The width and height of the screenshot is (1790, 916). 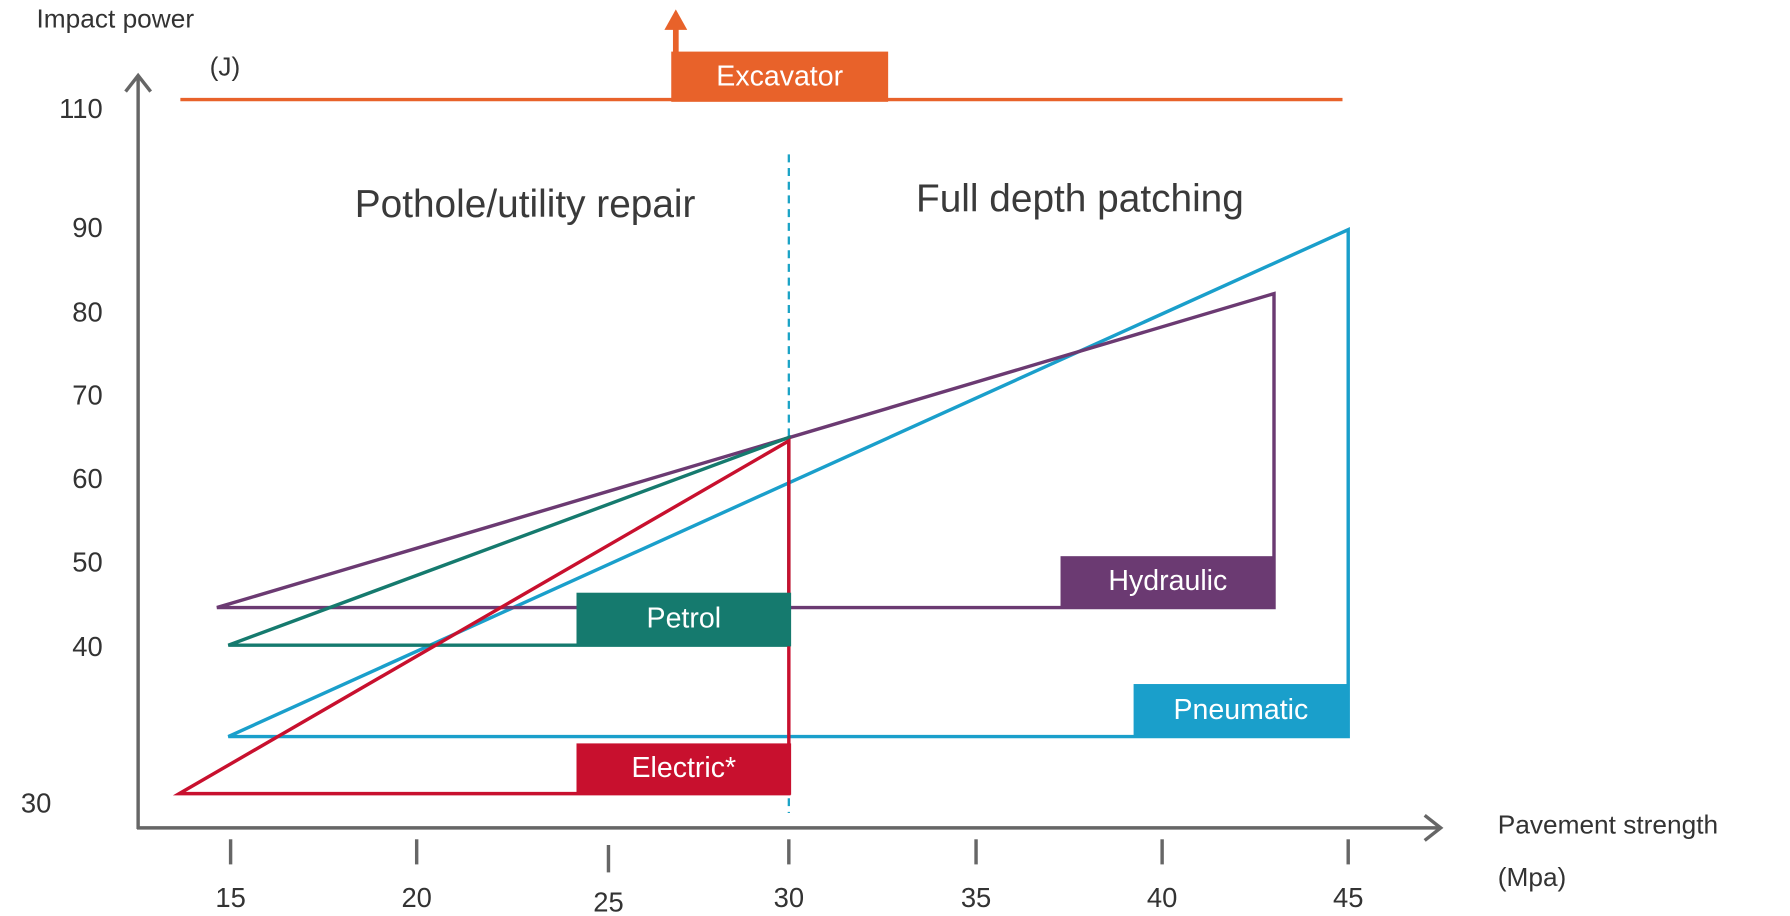 What do you see at coordinates (87, 478) in the screenshot?
I see `y-tick-label: 60` at bounding box center [87, 478].